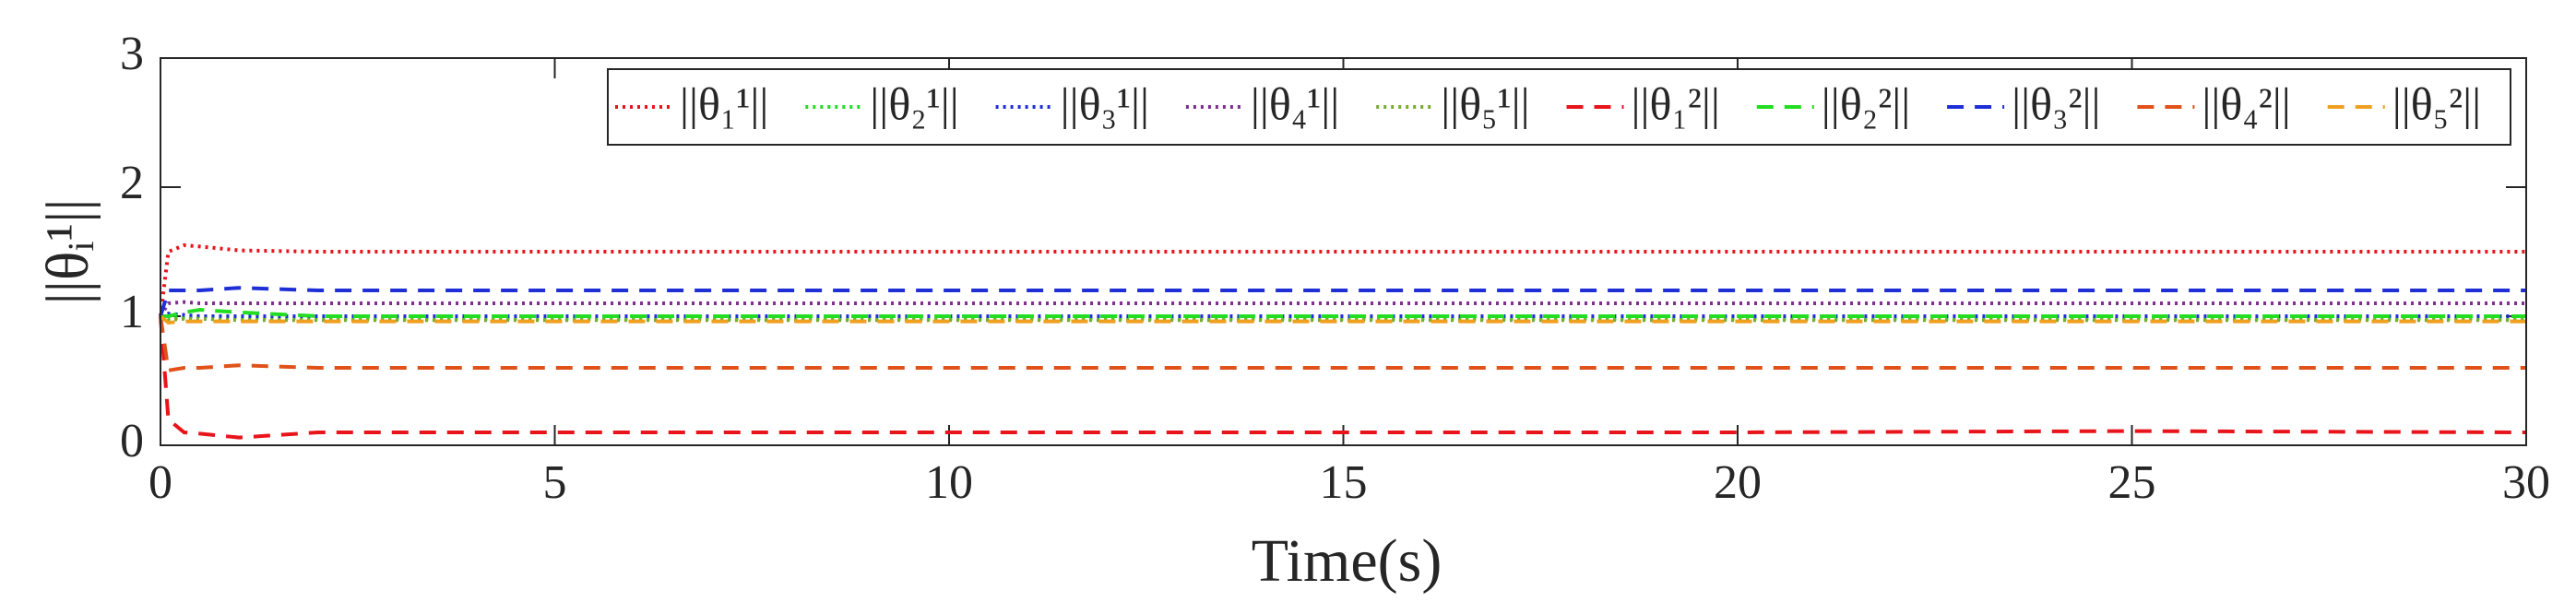 This screenshot has height=614, width=2576. I want to click on x-axis-label: Time(s), so click(1347, 561).